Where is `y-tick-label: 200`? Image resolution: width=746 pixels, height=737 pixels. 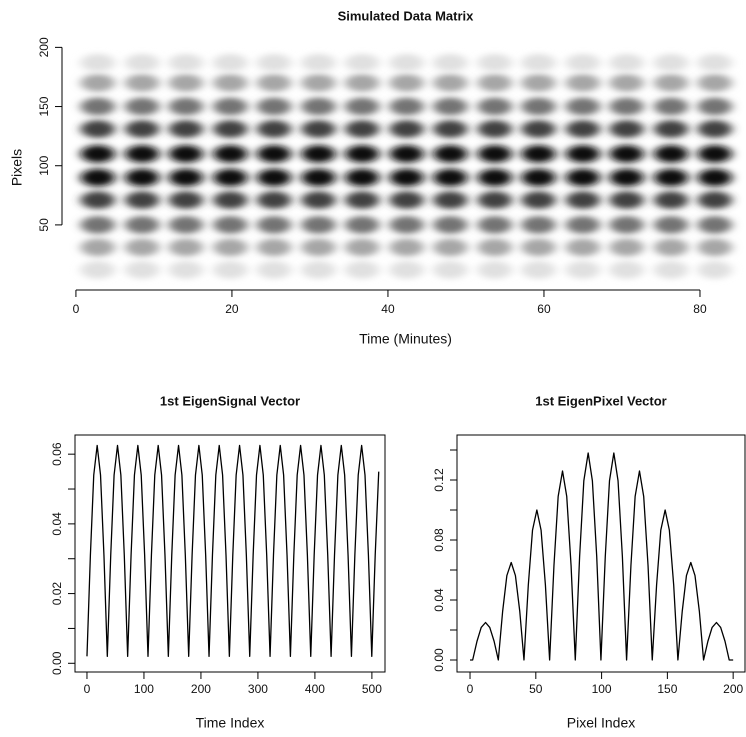
y-tick-label: 200 is located at coordinates (44, 47).